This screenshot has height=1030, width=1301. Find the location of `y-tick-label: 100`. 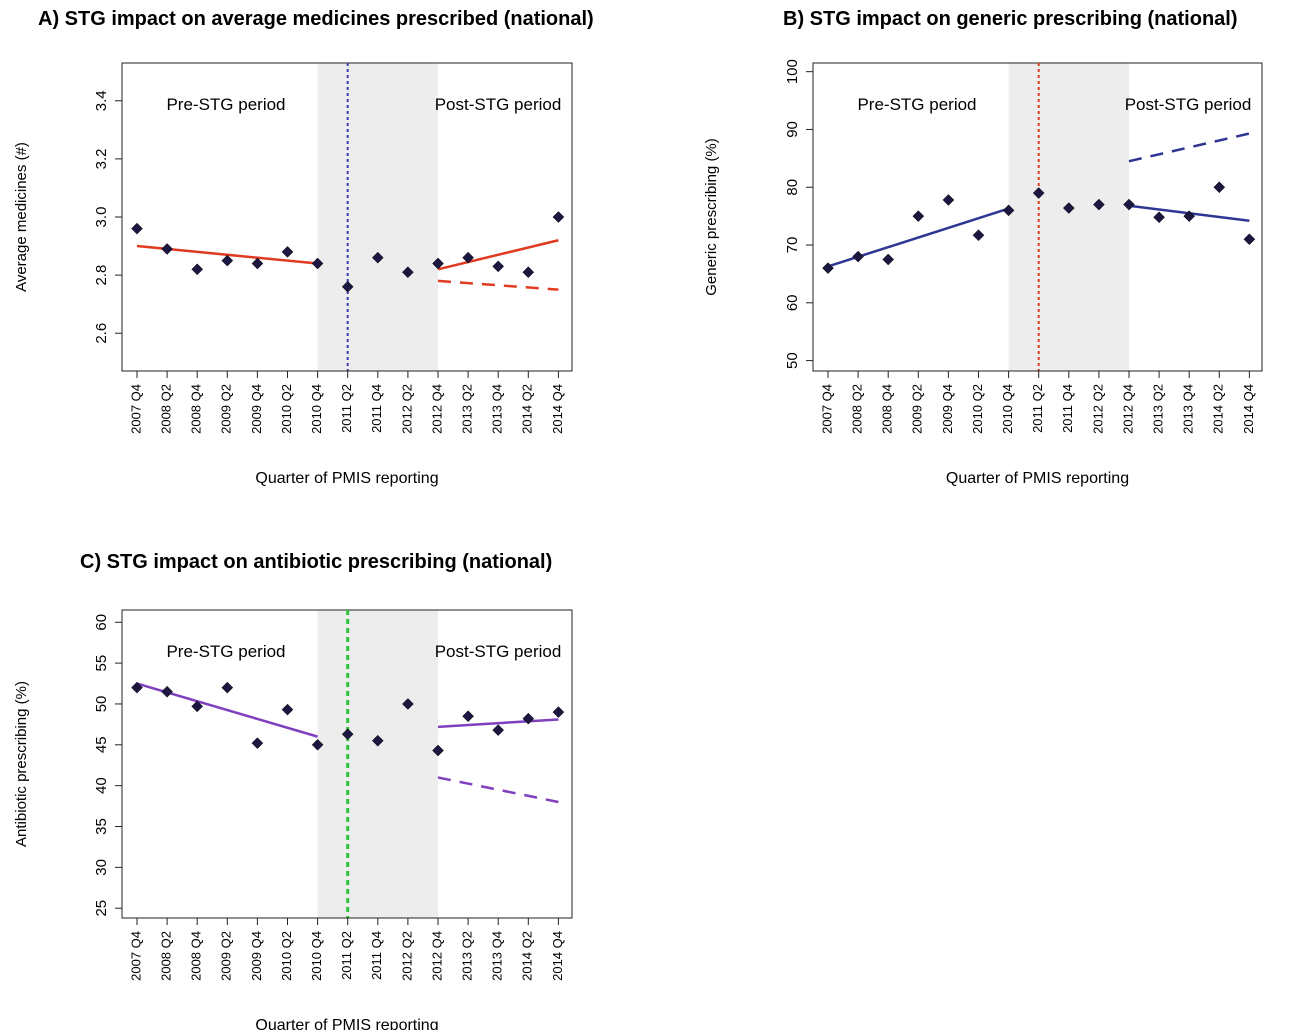

y-tick-label: 100 is located at coordinates (792, 71).